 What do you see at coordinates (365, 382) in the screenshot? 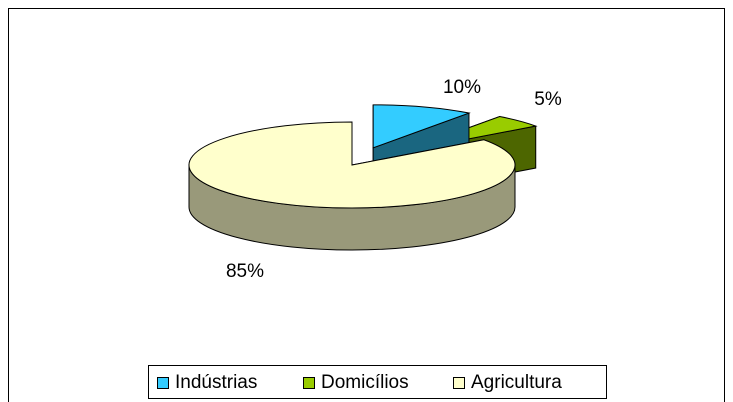
I see `legend-label: Domicílios` at bounding box center [365, 382].